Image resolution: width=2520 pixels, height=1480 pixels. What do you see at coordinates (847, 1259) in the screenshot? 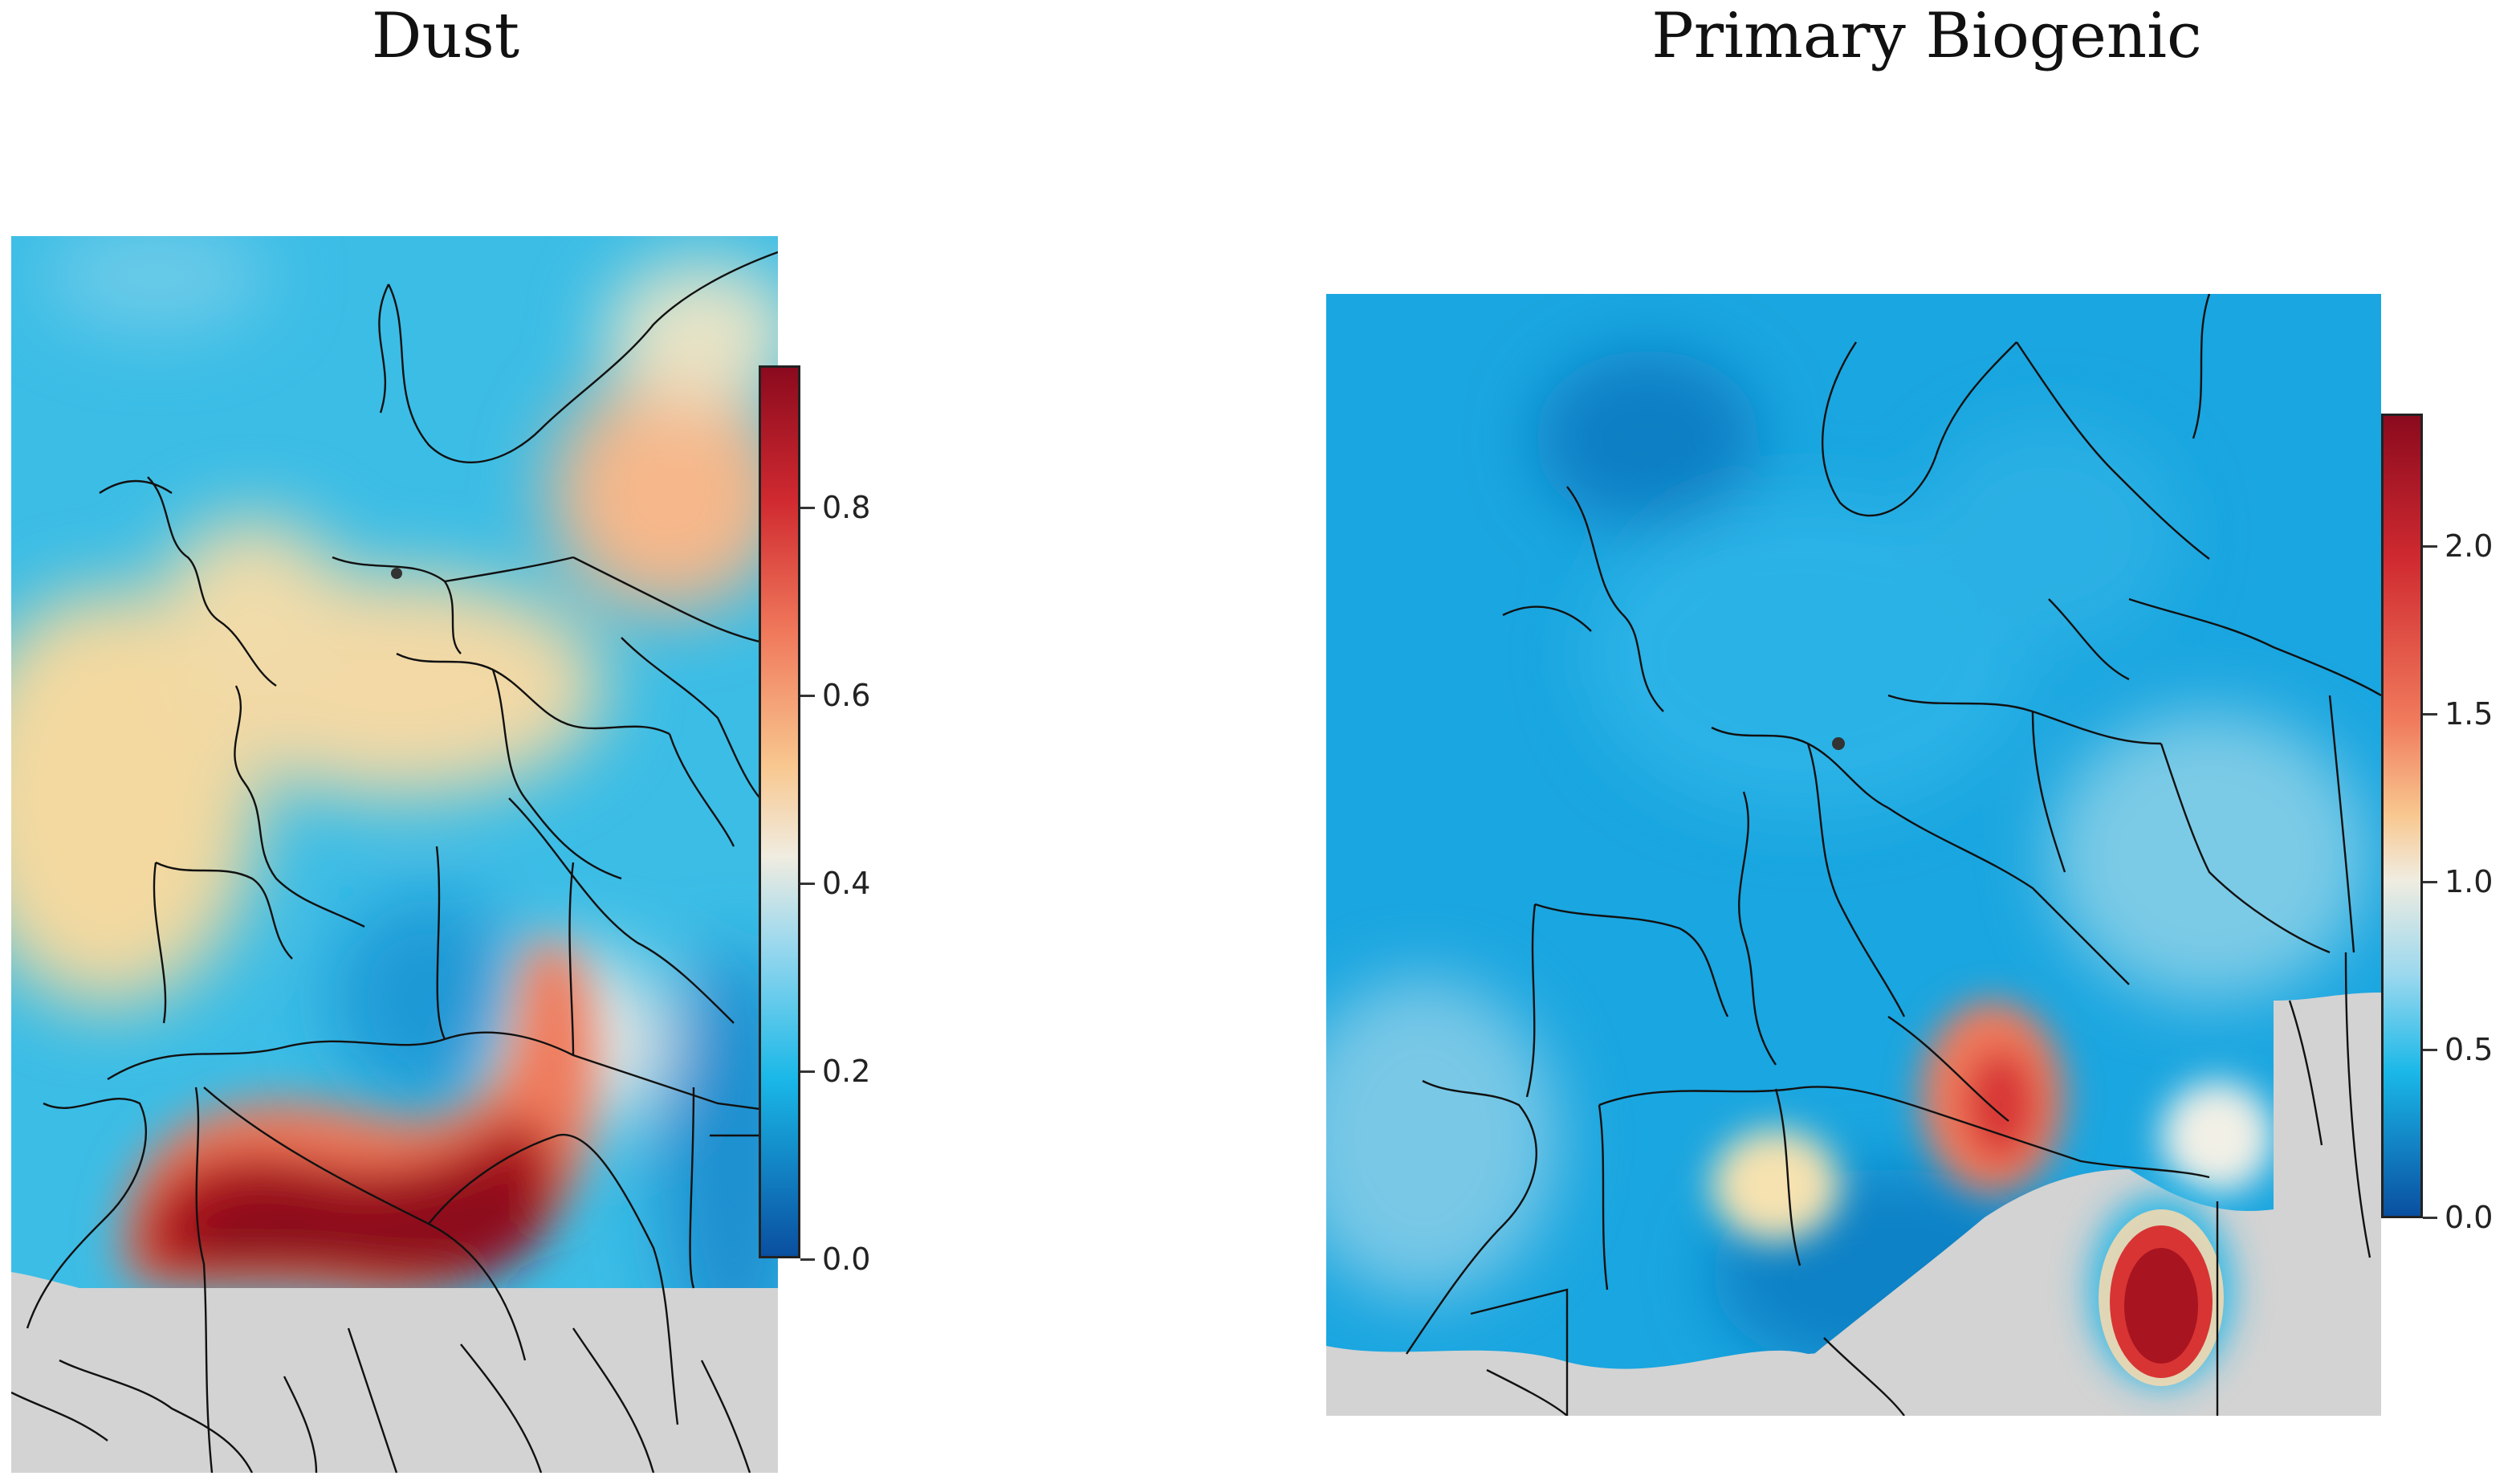
I see `dust-tick-label: 0.0` at bounding box center [847, 1259].